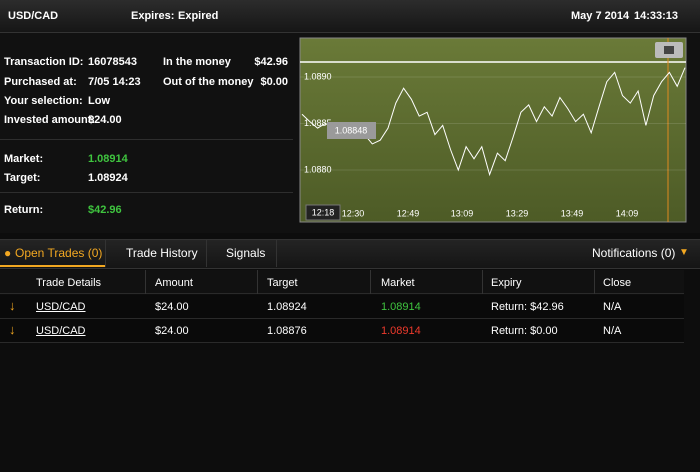 The image size is (700, 472). What do you see at coordinates (572, 213) in the screenshot?
I see `x-tick-label: 13:49` at bounding box center [572, 213].